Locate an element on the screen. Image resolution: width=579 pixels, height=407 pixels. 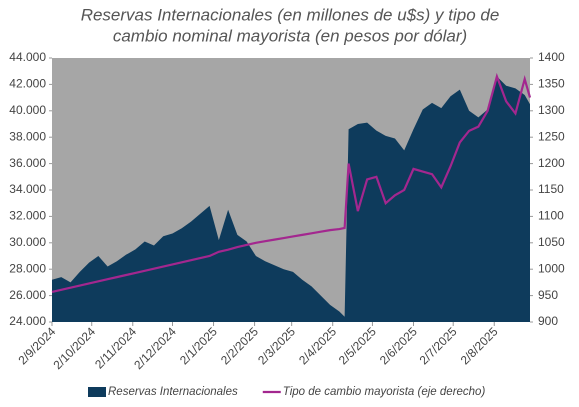
x-tick-label: 2/5/2025 is located at coordinates (357, 345).